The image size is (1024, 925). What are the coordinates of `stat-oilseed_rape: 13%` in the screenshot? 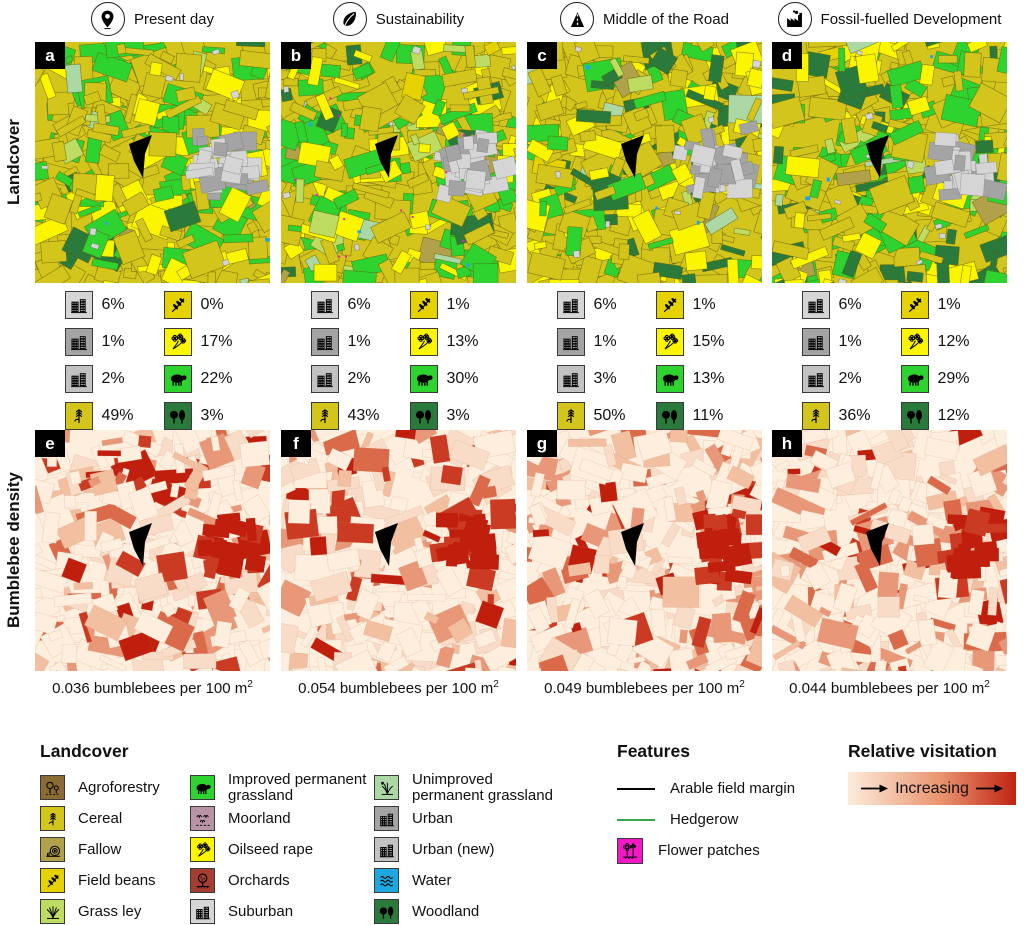 It's located at (448, 342).